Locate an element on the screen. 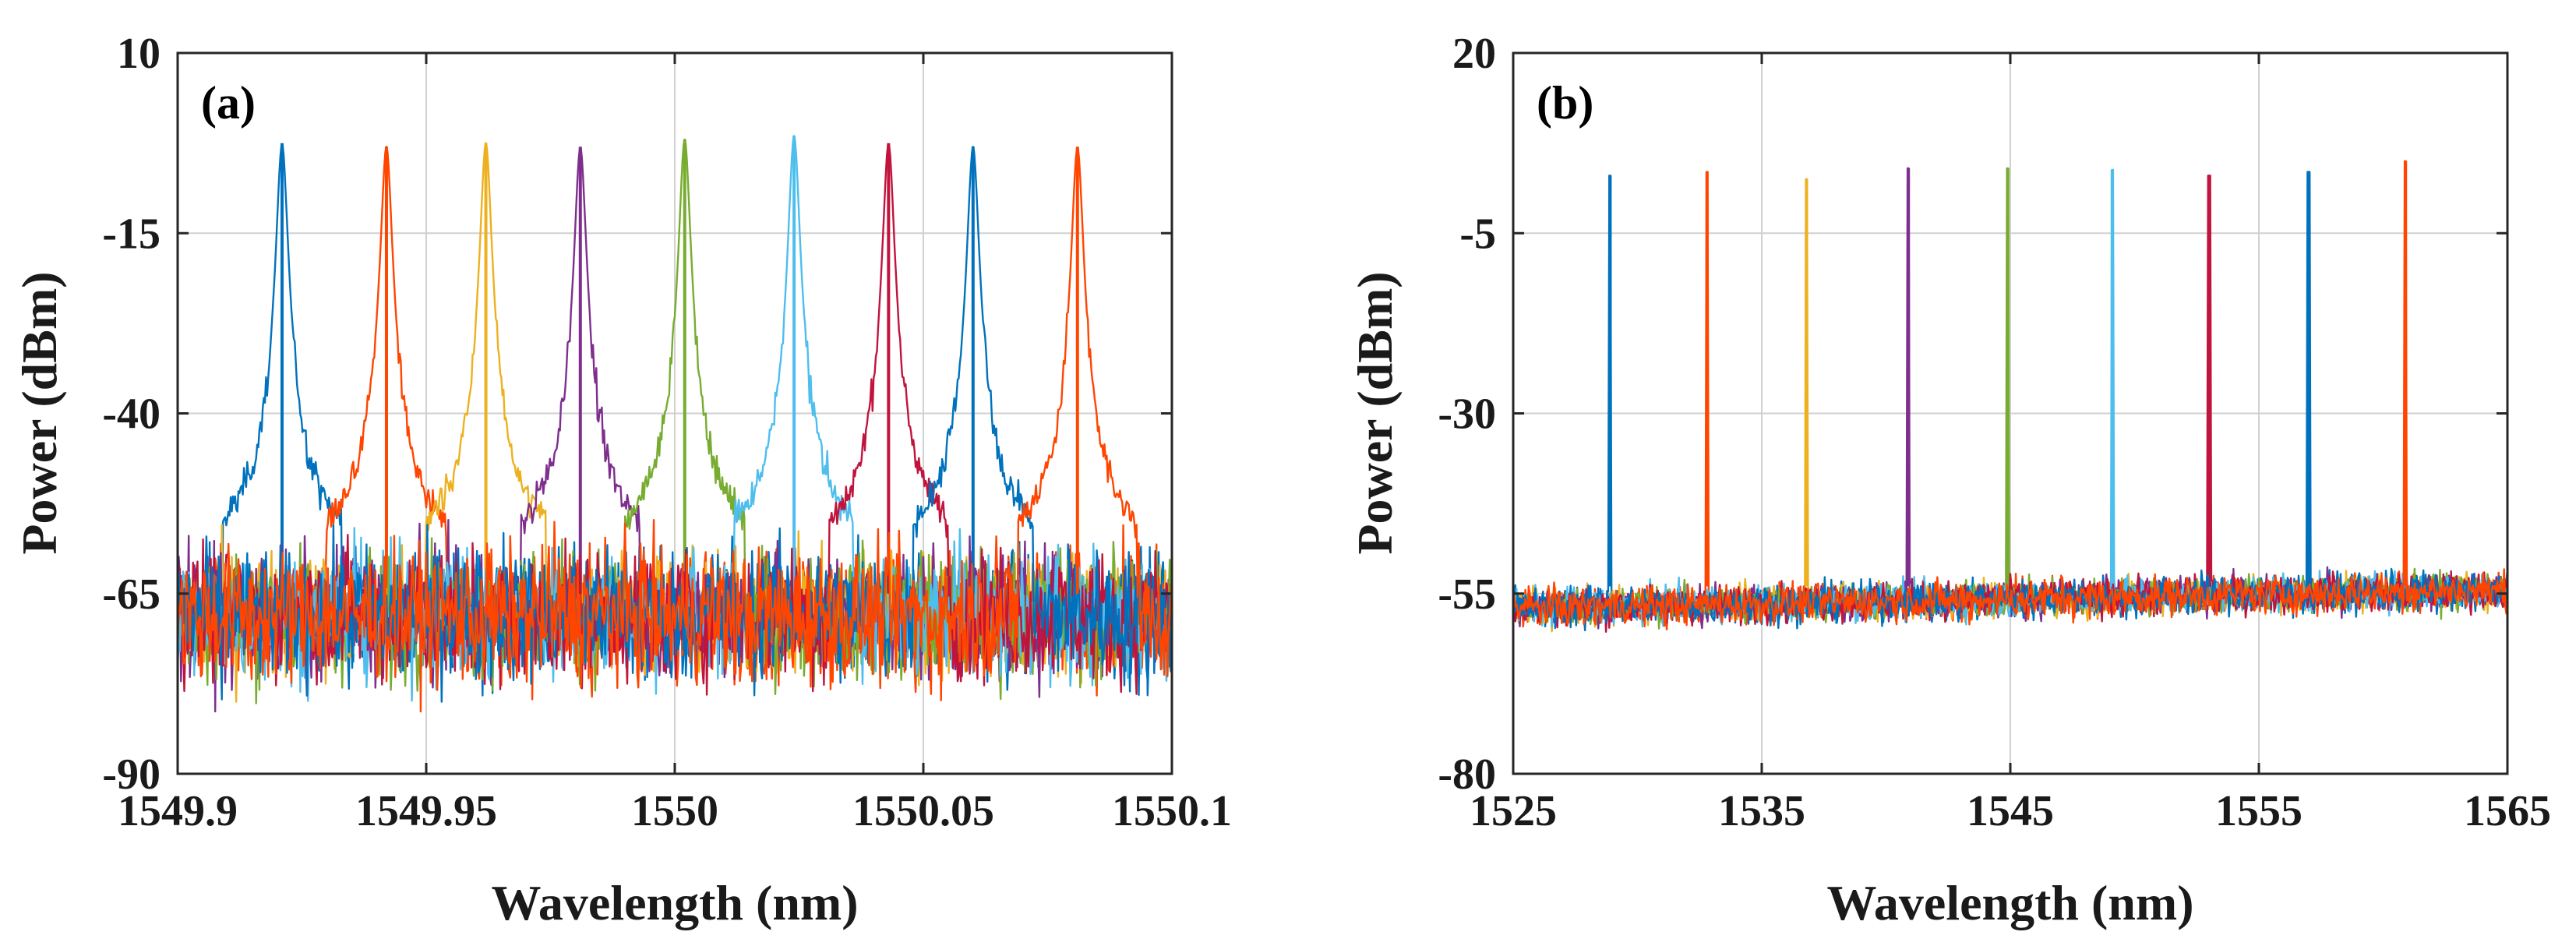 The width and height of the screenshot is (2576, 946). x-tick-label: 1550.1 is located at coordinates (1172, 811).